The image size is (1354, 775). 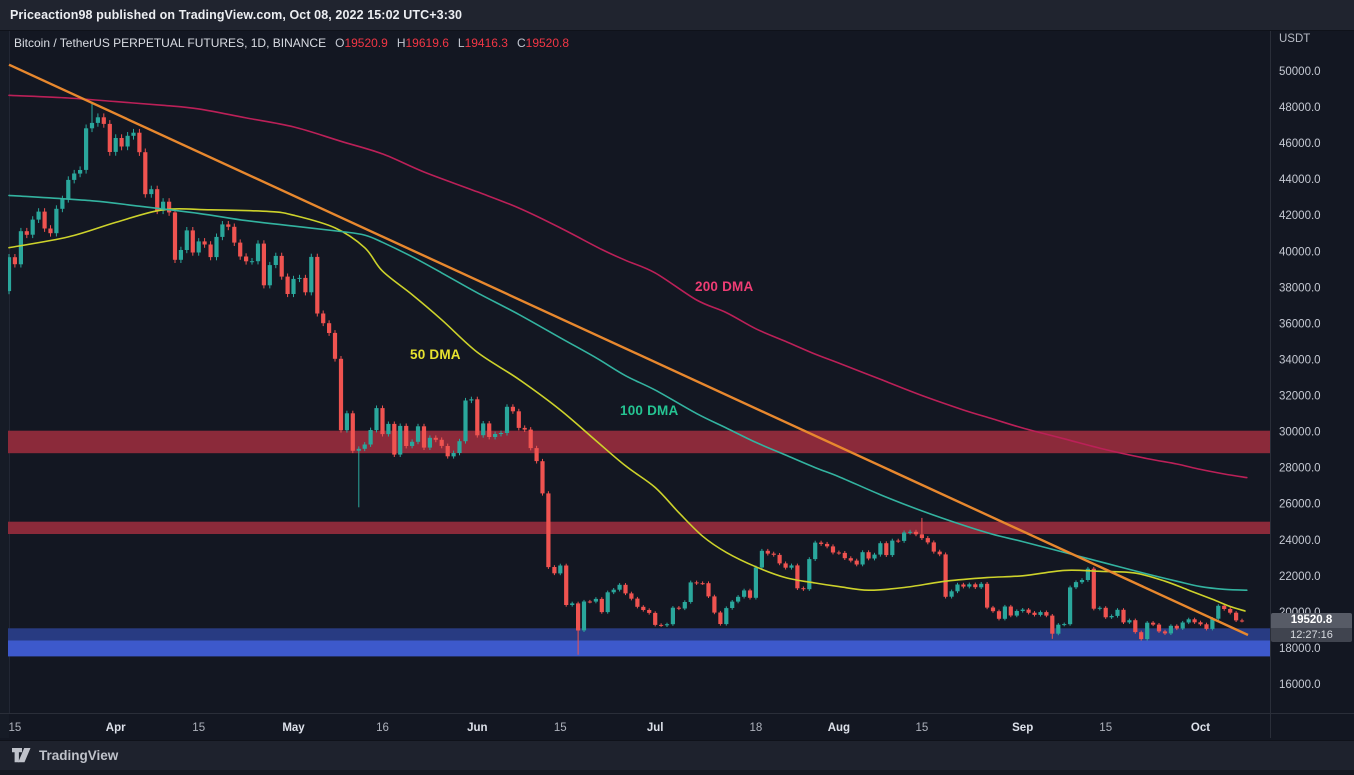 What do you see at coordinates (1300, 180) in the screenshot?
I see `price-tick-label: 44000.0` at bounding box center [1300, 180].